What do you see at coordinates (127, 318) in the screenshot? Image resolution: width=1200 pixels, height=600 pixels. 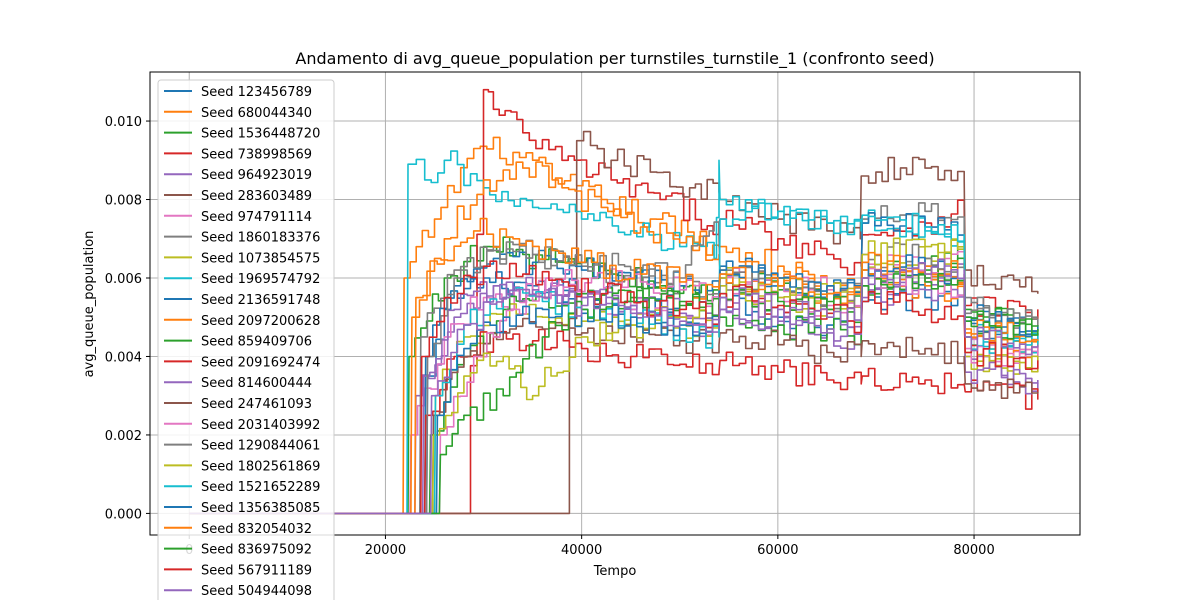 I see `y-axis: 0.000 0.002 0.004 0.006 0.008 0.010` at bounding box center [127, 318].